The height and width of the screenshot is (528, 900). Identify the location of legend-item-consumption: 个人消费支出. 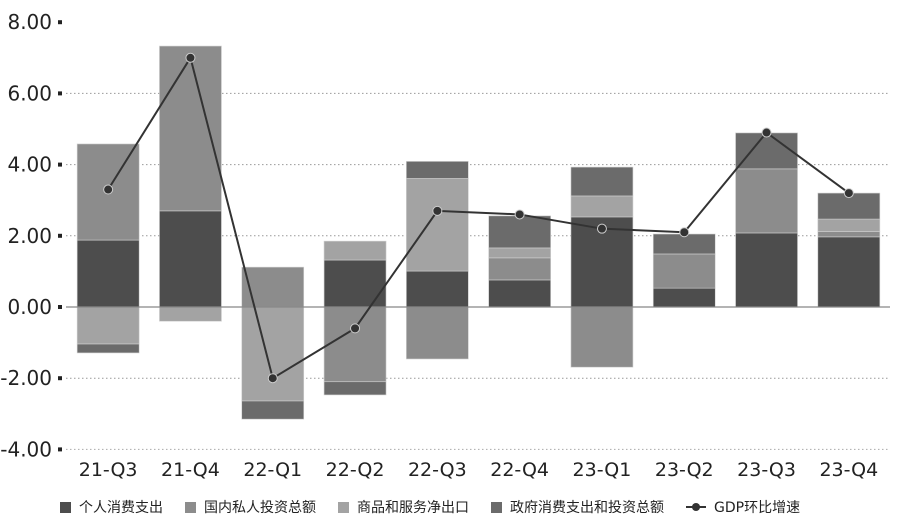
(111, 507).